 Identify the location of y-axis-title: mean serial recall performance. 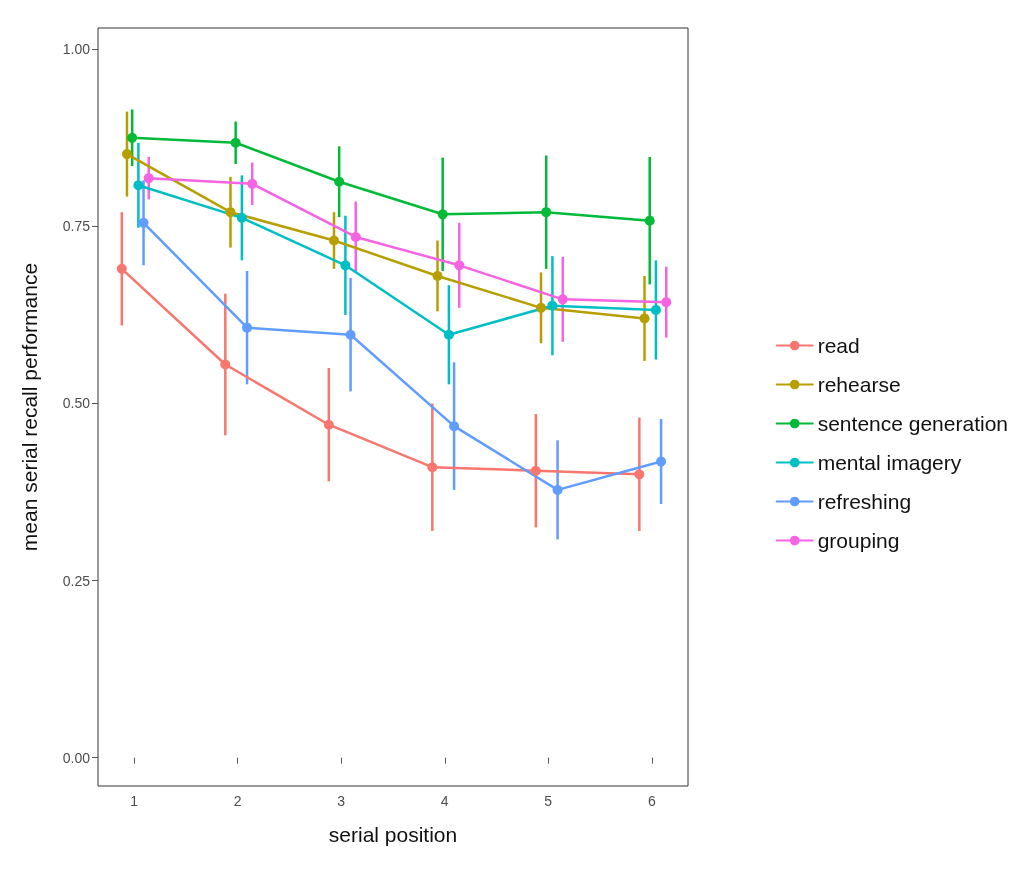
(29, 407).